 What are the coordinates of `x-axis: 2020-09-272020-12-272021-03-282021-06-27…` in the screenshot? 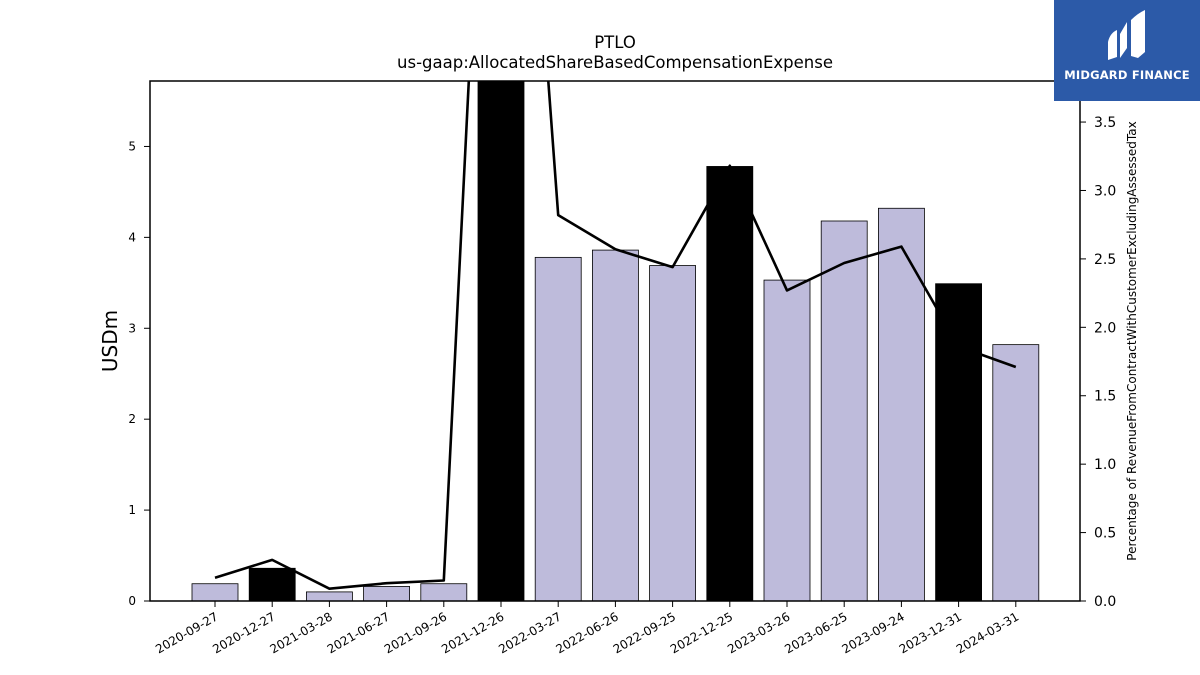 It's located at (587, 628).